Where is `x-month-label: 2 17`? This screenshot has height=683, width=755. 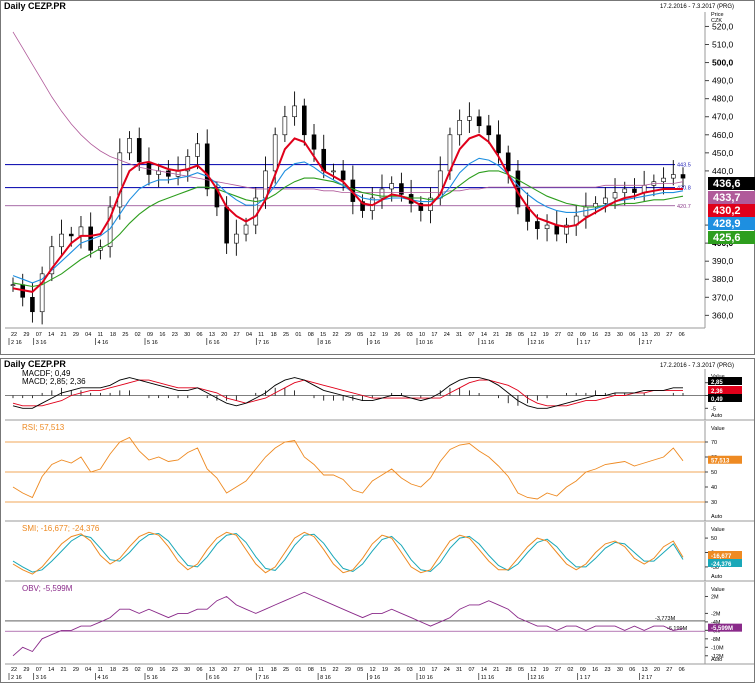 x-month-label: 2 17 is located at coordinates (647, 343).